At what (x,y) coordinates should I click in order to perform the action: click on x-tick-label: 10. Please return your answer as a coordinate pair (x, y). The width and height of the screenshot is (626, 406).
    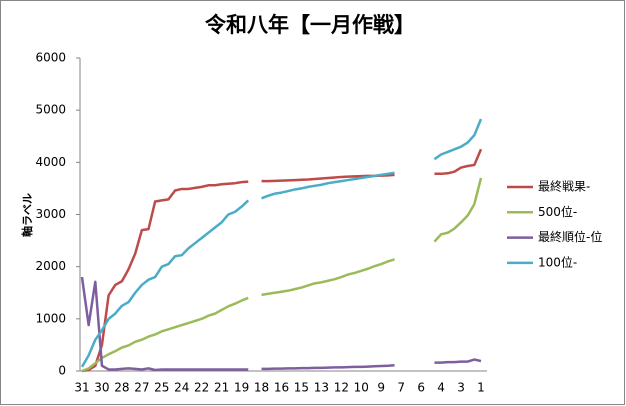
    Looking at the image, I should click on (361, 388).